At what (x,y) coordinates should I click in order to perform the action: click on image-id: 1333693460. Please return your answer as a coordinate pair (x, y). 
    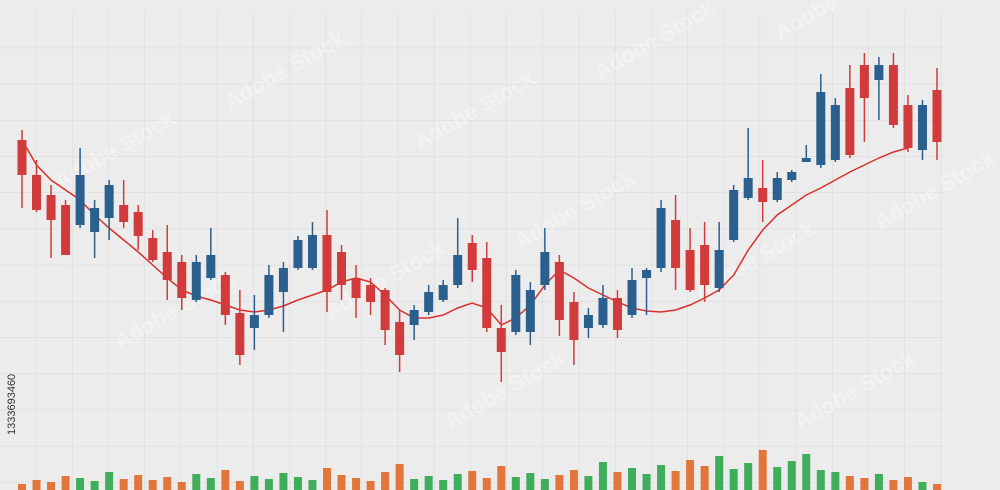
    Looking at the image, I should click on (12, 404).